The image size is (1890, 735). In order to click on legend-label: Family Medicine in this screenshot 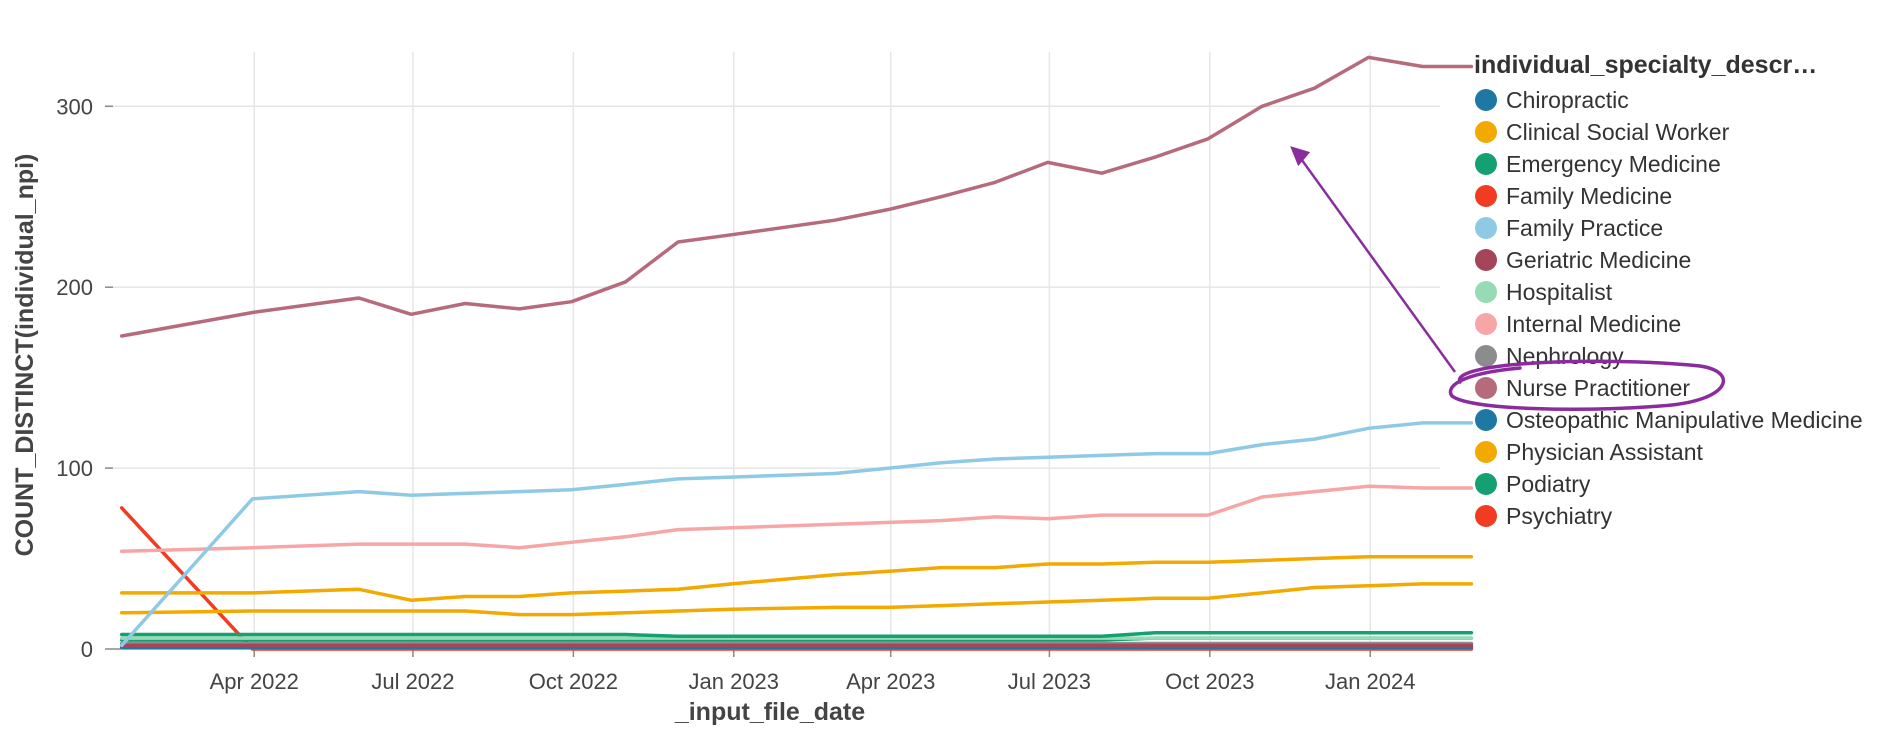, I will do `click(1589, 196)`.